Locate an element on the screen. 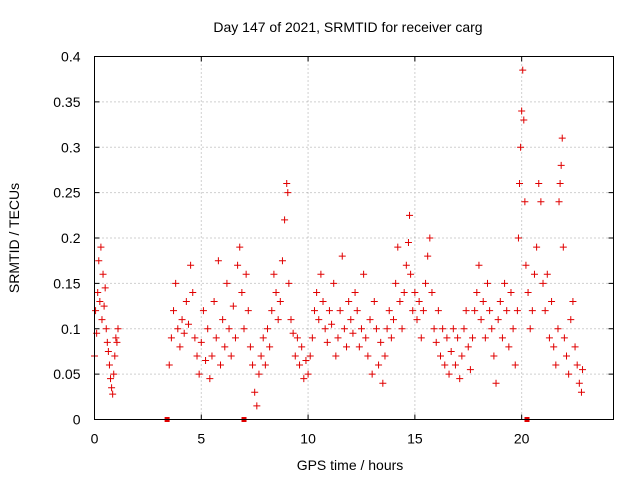 This screenshot has width=640, height=480. y-tick-label: 0.1 is located at coordinates (71, 329).